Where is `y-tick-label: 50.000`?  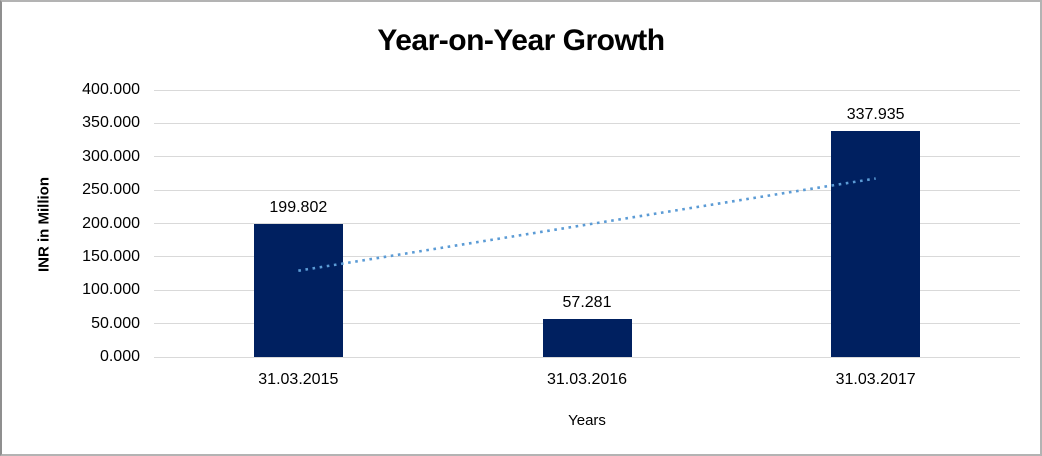 y-tick-label: 50.000 is located at coordinates (115, 323).